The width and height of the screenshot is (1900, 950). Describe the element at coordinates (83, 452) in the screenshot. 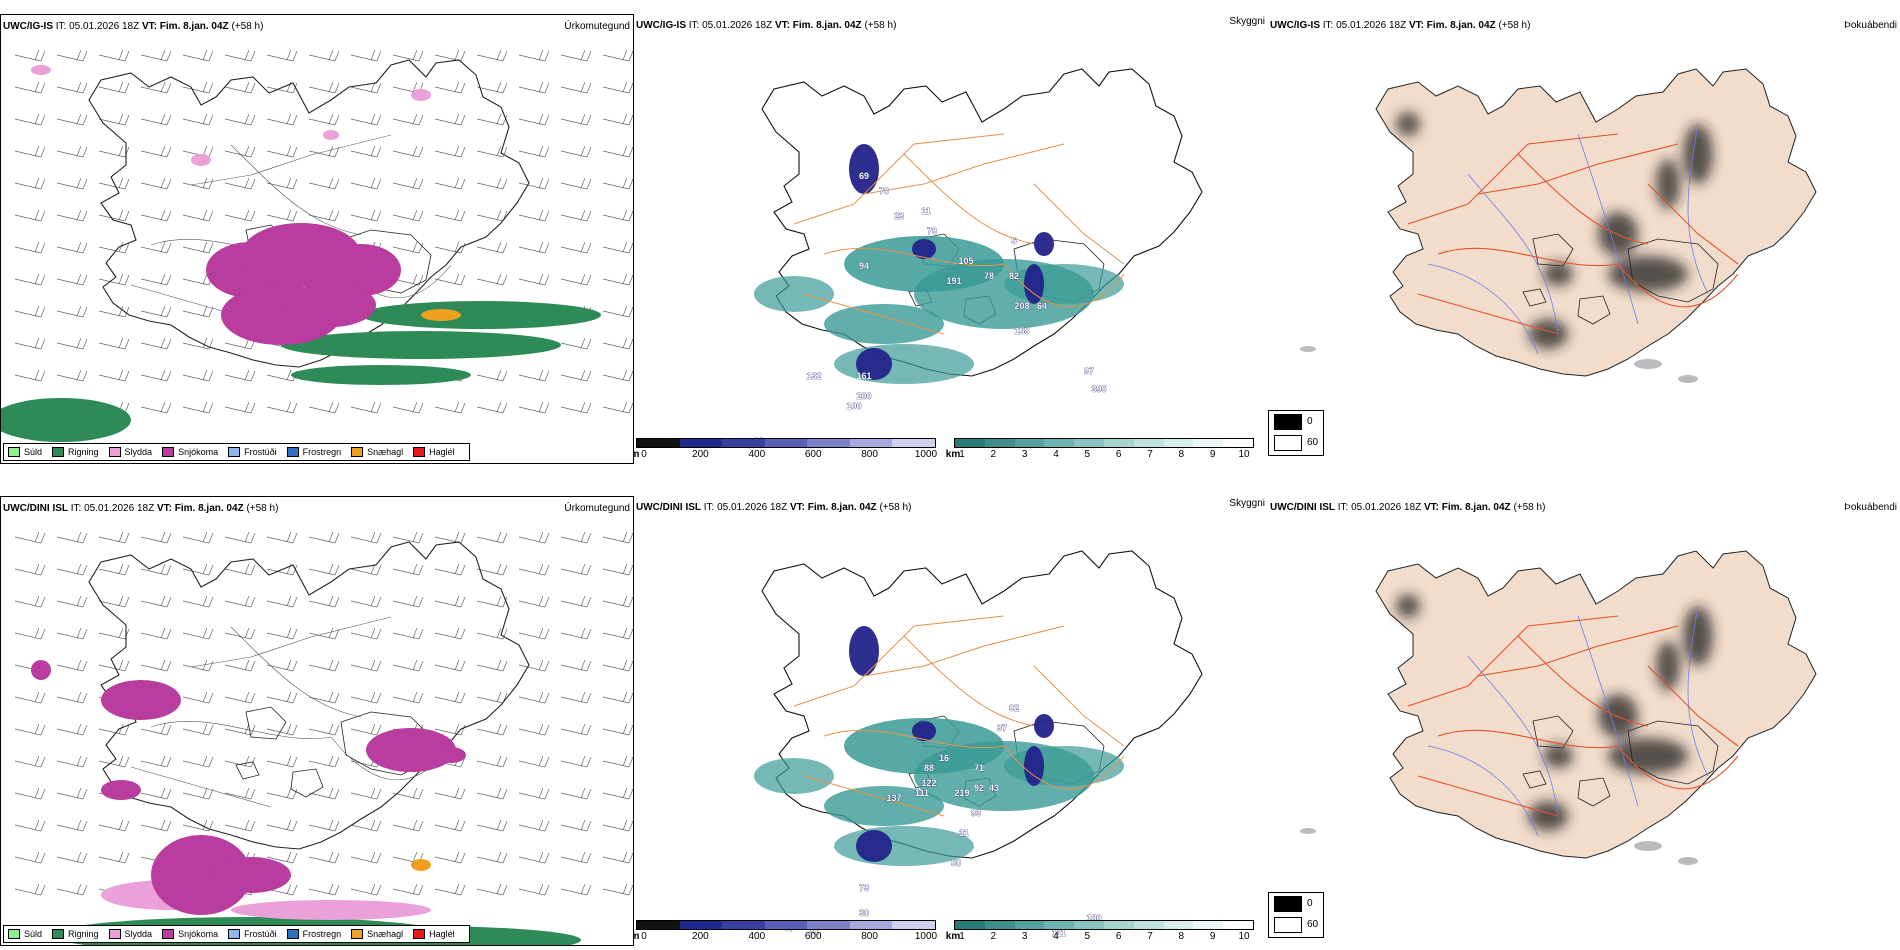

I see `precip-legend-label: Rigning` at that location.